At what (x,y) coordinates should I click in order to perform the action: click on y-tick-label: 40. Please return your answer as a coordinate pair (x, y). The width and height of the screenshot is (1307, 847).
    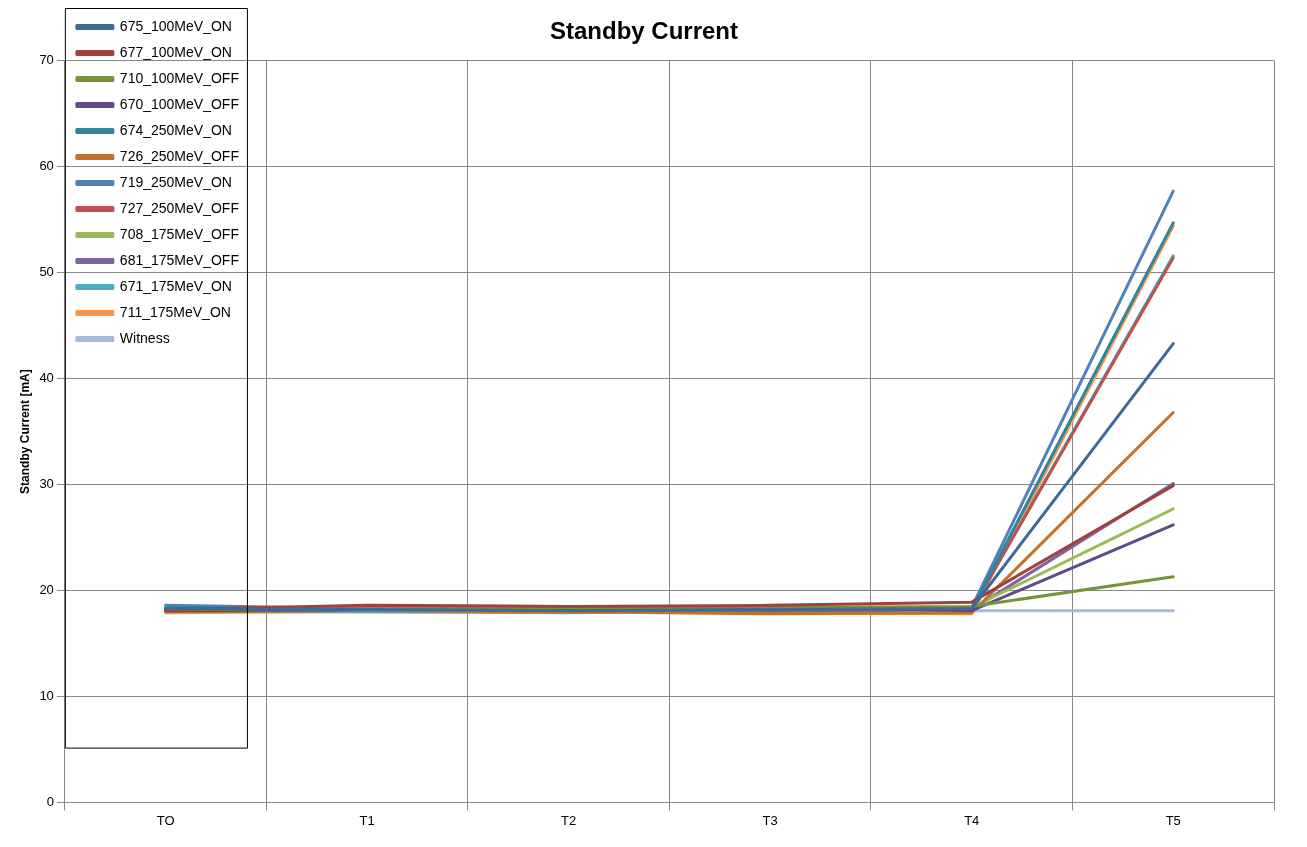
    Looking at the image, I should click on (46, 378).